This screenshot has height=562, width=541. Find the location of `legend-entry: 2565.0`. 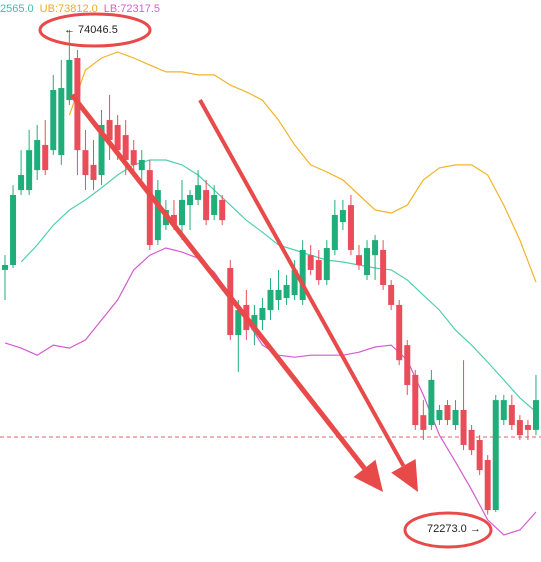

legend-entry: 2565.0 is located at coordinates (17, 9).